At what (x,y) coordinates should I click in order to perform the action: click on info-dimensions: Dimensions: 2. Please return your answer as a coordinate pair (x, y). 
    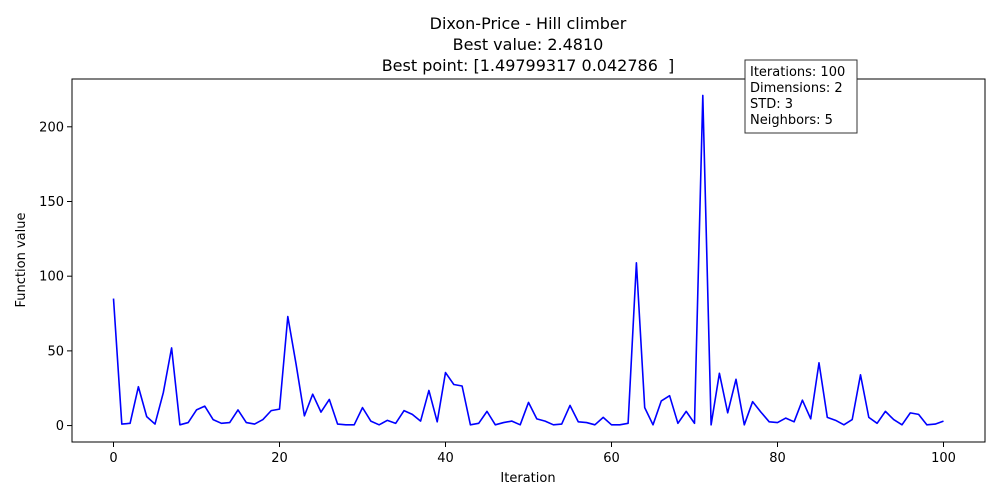
    Looking at the image, I should click on (796, 88).